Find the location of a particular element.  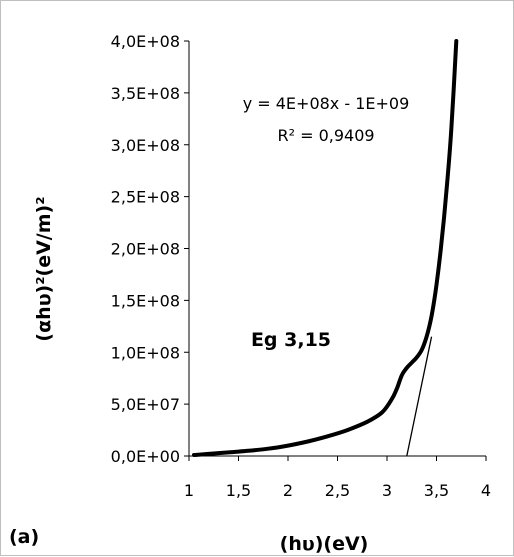

panel-label: (a) is located at coordinates (24, 537).